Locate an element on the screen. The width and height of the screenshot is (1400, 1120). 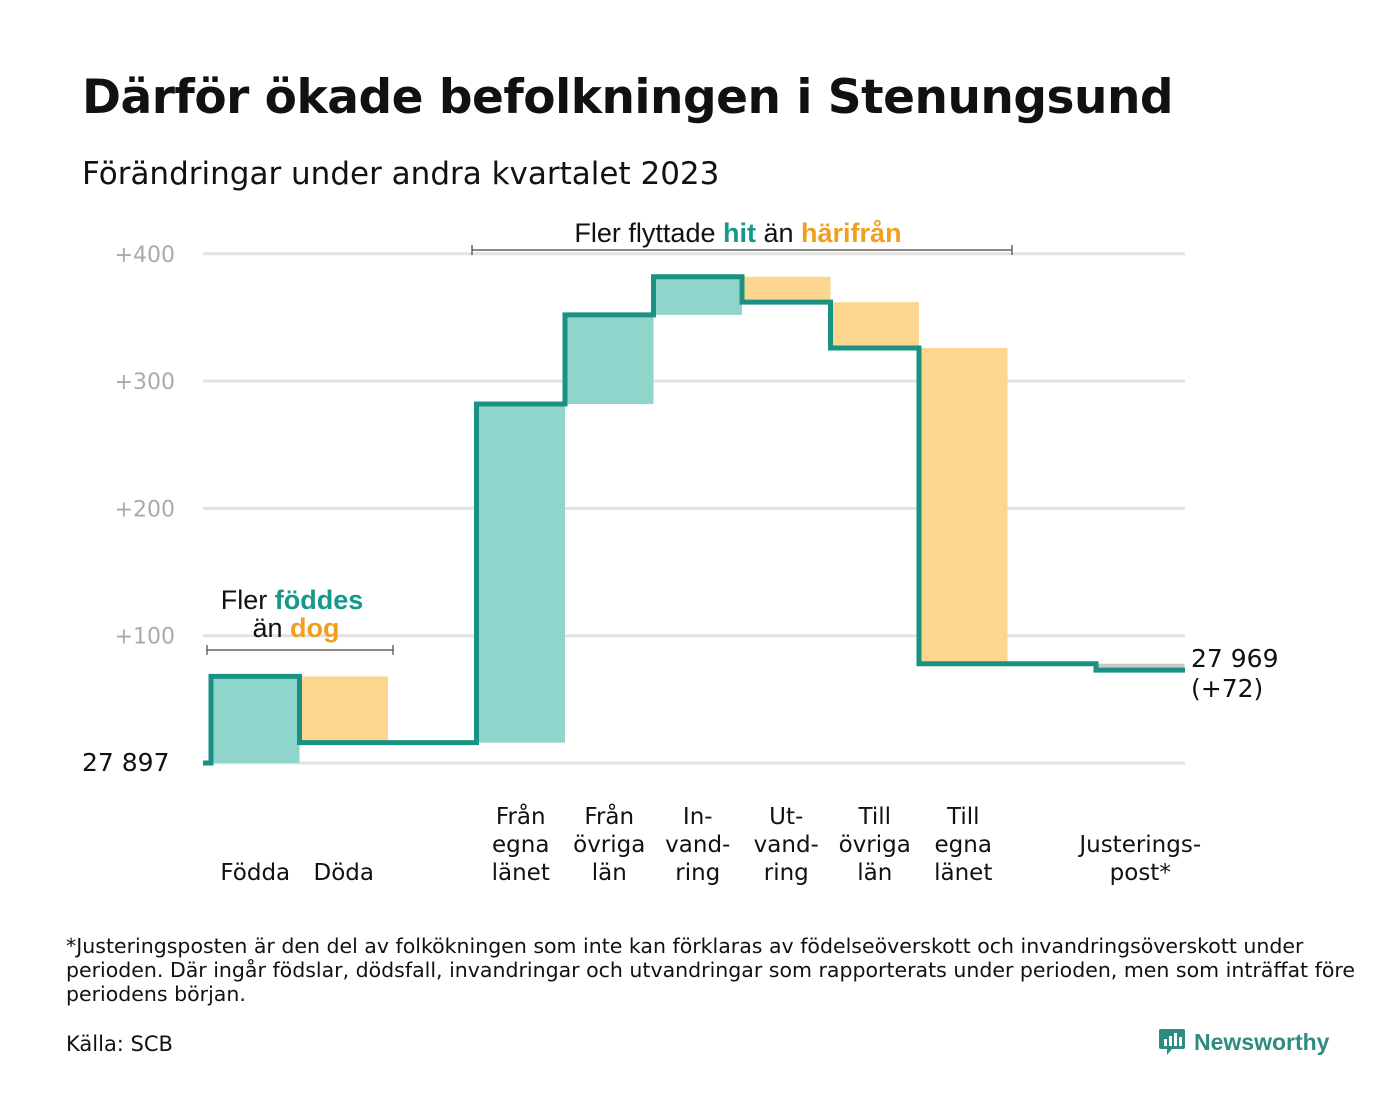
chart-title: Därför ökade befolkningen i Stenungsund is located at coordinates (628, 97).